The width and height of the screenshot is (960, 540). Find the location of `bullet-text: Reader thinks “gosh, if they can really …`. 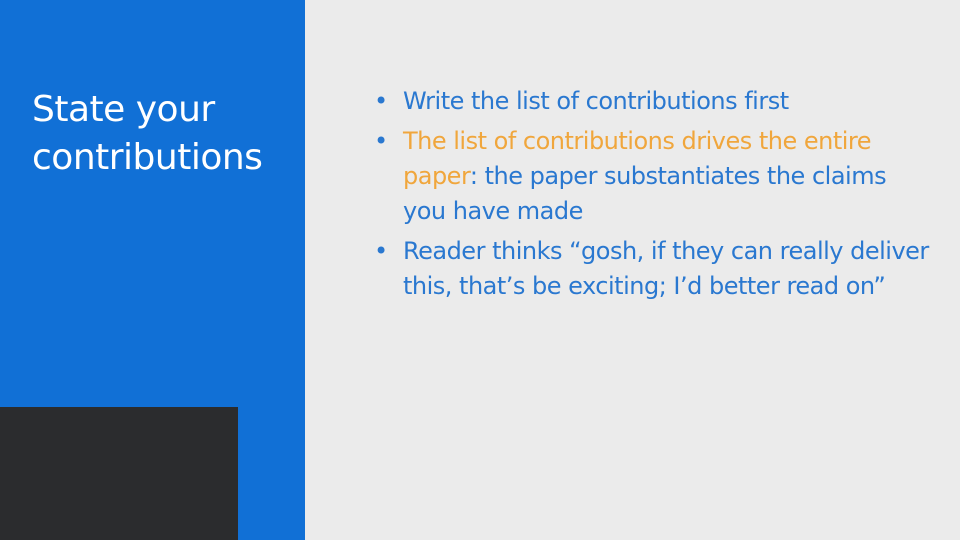

bullet-text: Reader thinks “gosh, if they can really … is located at coordinates (666, 268).